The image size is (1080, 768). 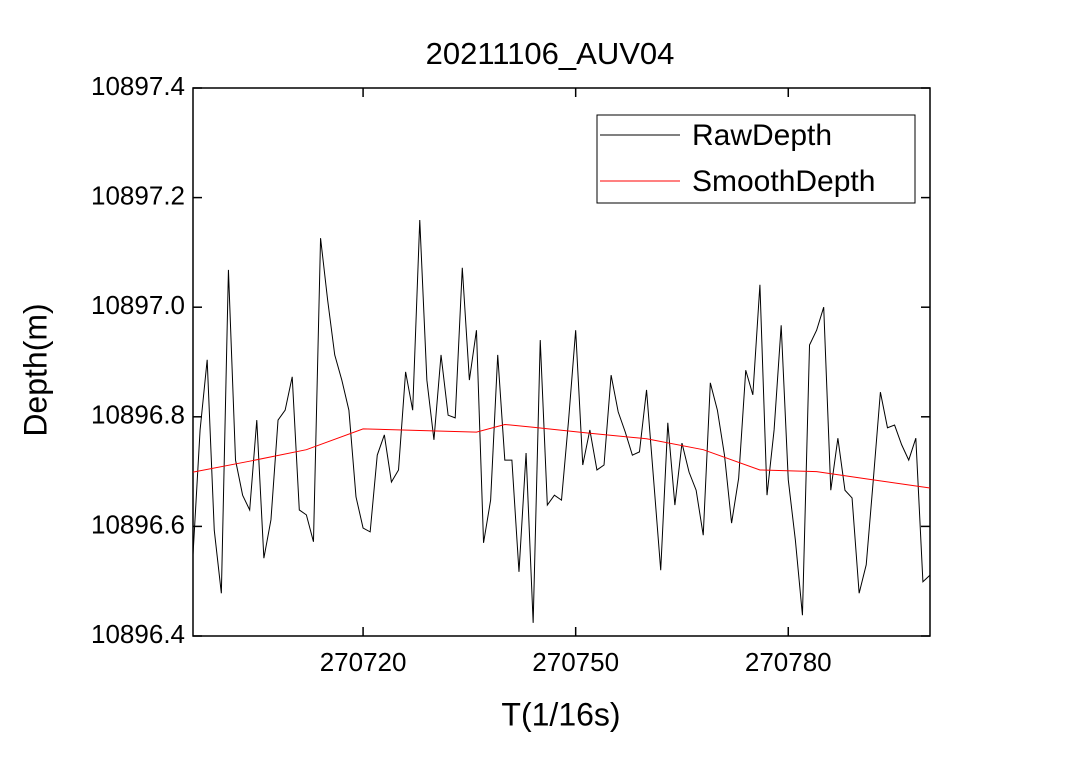 What do you see at coordinates (138, 415) in the screenshot?
I see `y-tick-label: 10896.8` at bounding box center [138, 415].